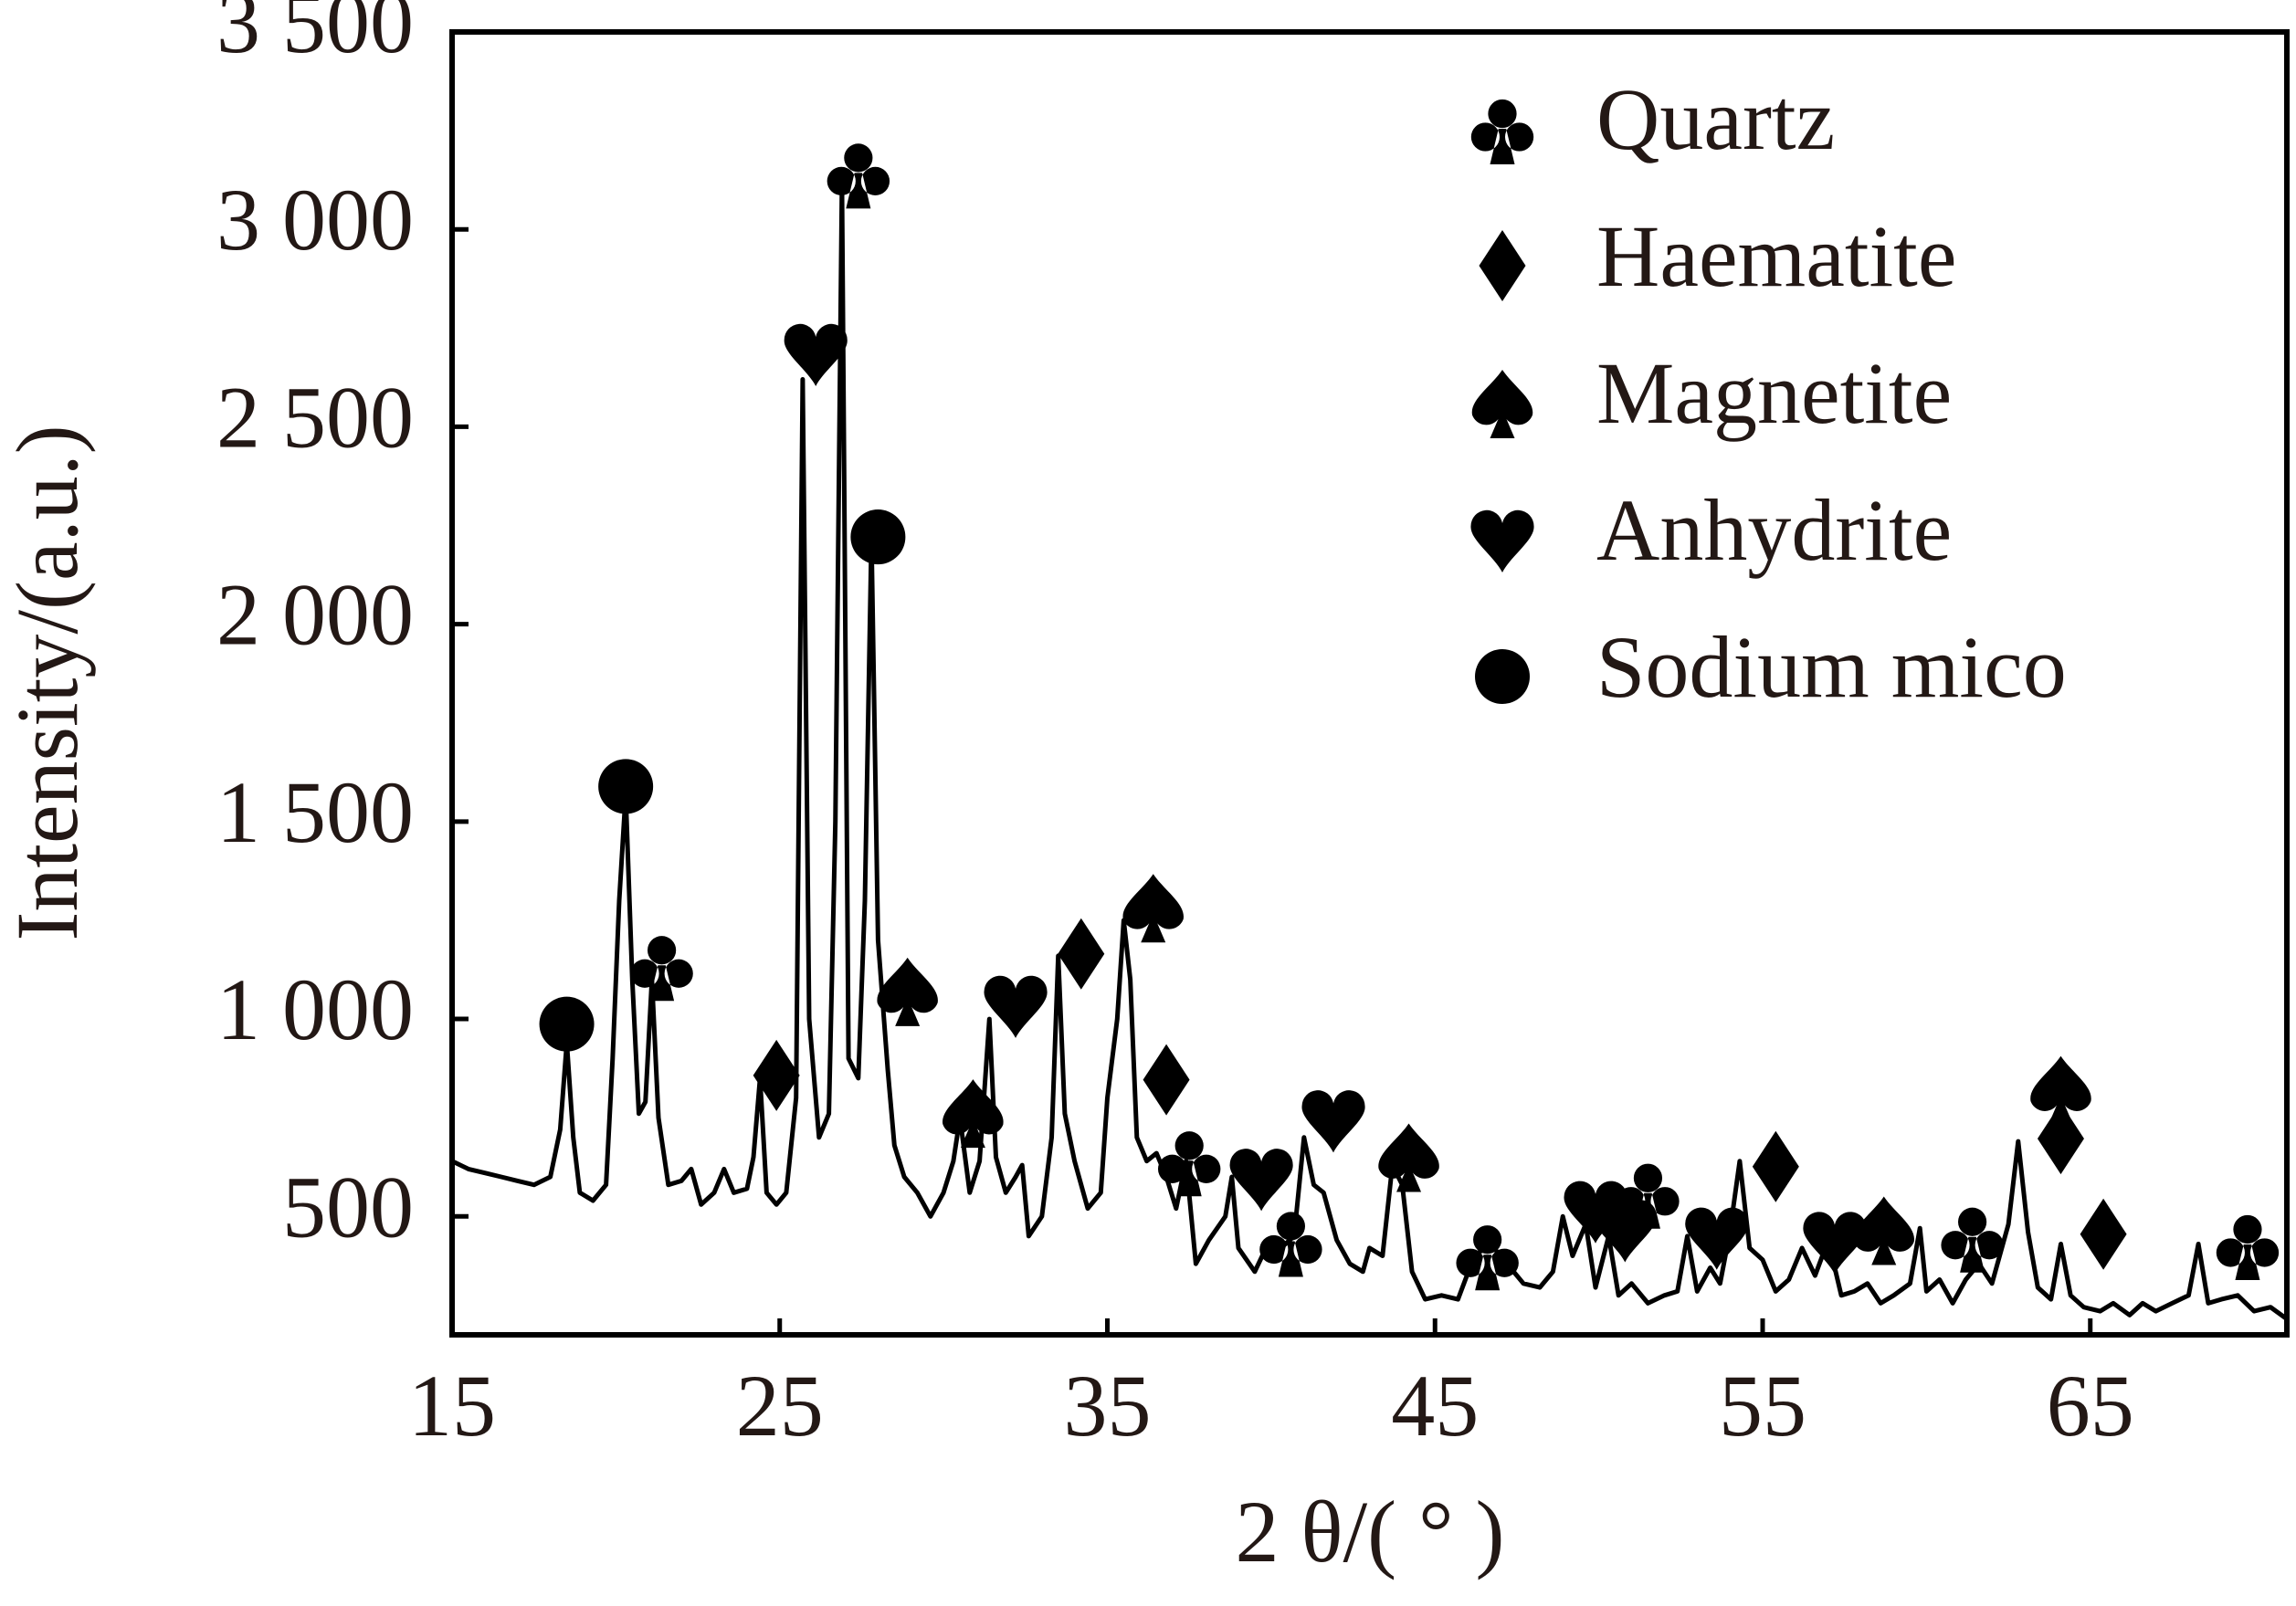 The width and height of the screenshot is (2296, 1606). I want to click on x-axis-title: 2 θ/( ° ), so click(1370, 1531).